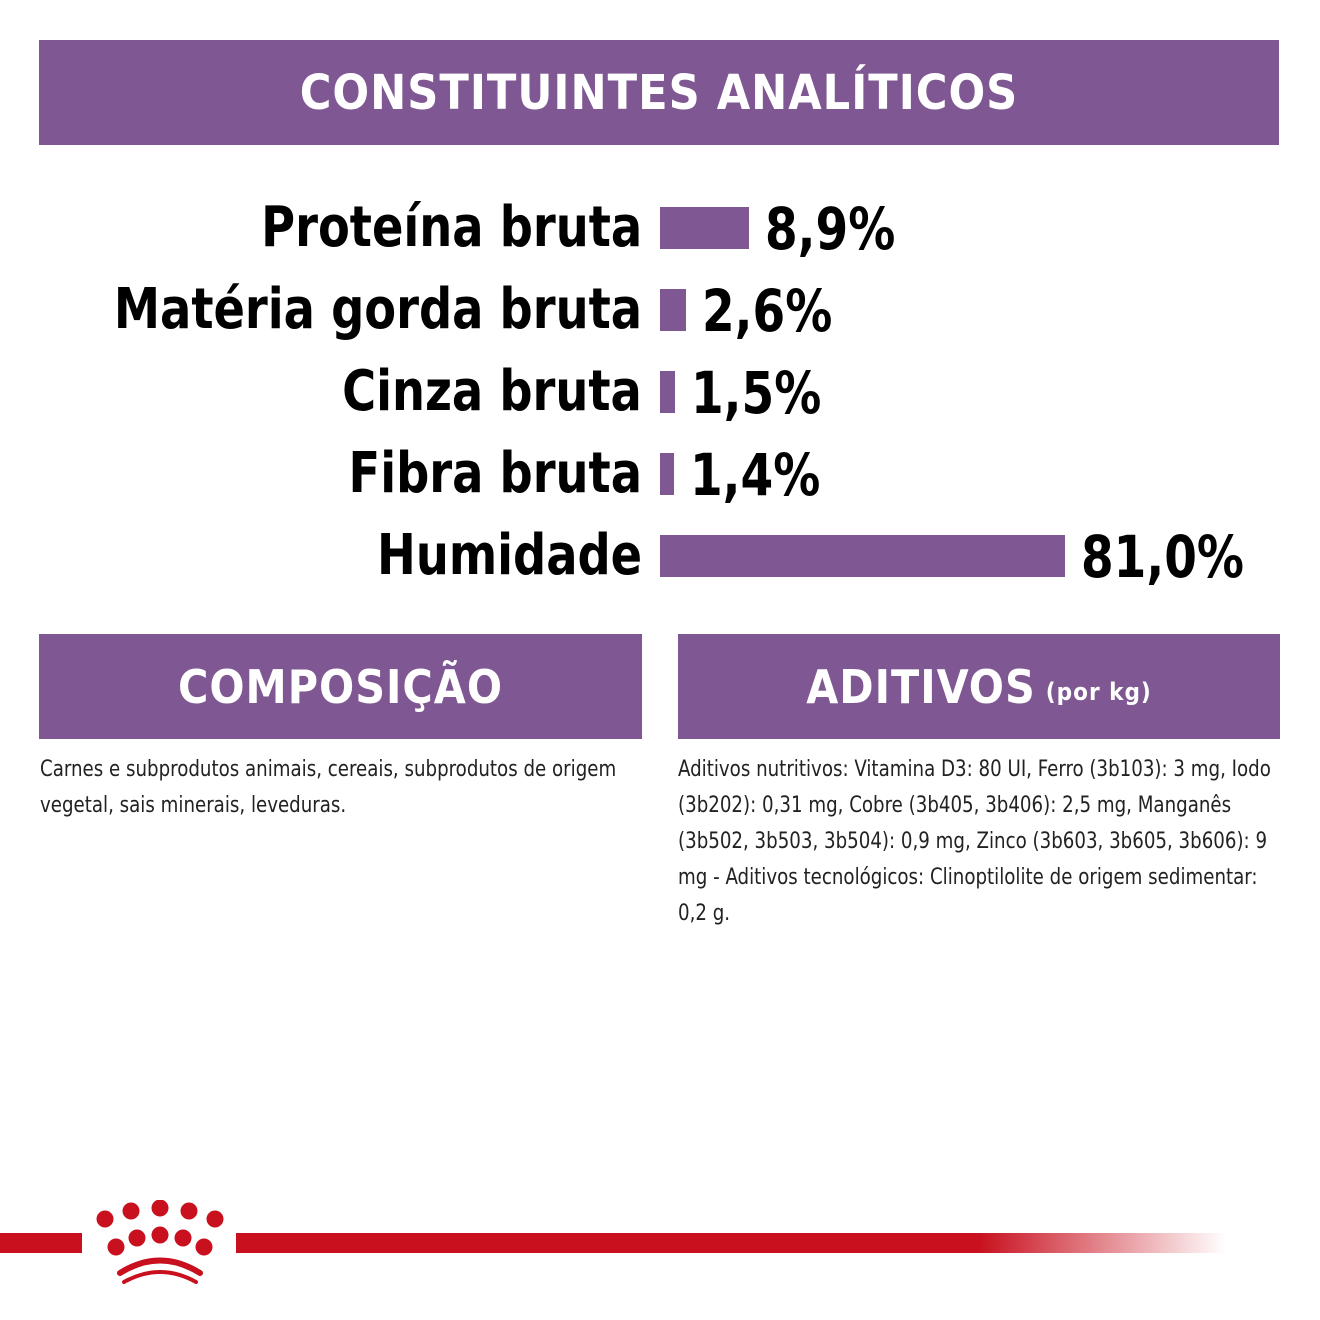  What do you see at coordinates (1162, 557) in the screenshot?
I see `constituent-value: 81,0%` at bounding box center [1162, 557].